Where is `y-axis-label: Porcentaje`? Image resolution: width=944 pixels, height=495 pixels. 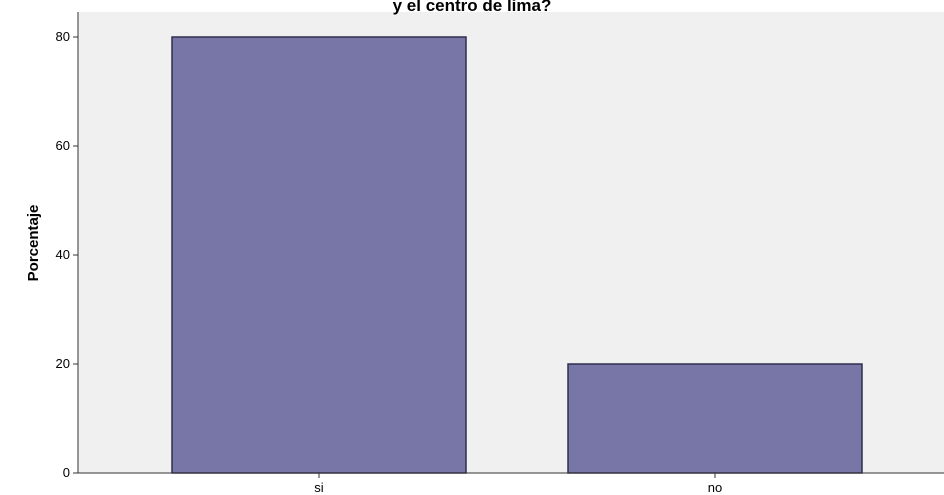
y-axis-label: Porcentaje is located at coordinates (33, 243).